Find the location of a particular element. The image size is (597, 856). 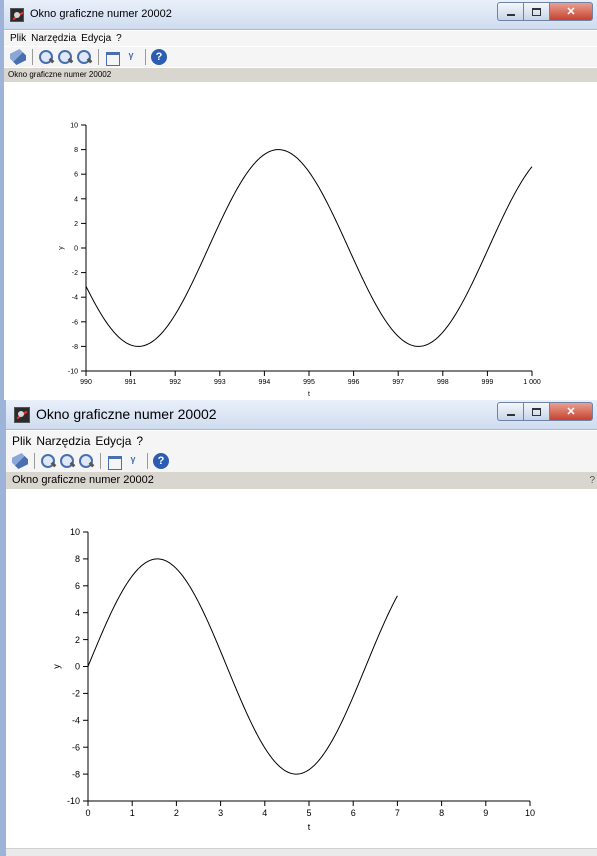

y-tick-label: -6 is located at coordinates (76, 747).